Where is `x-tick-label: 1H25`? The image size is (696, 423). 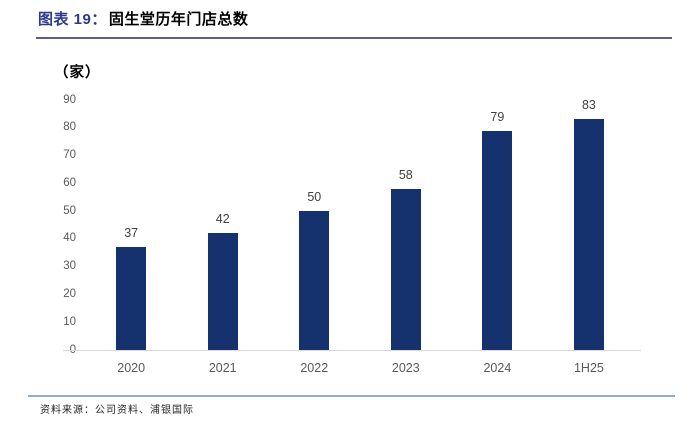 x-tick-label: 1H25 is located at coordinates (588, 368).